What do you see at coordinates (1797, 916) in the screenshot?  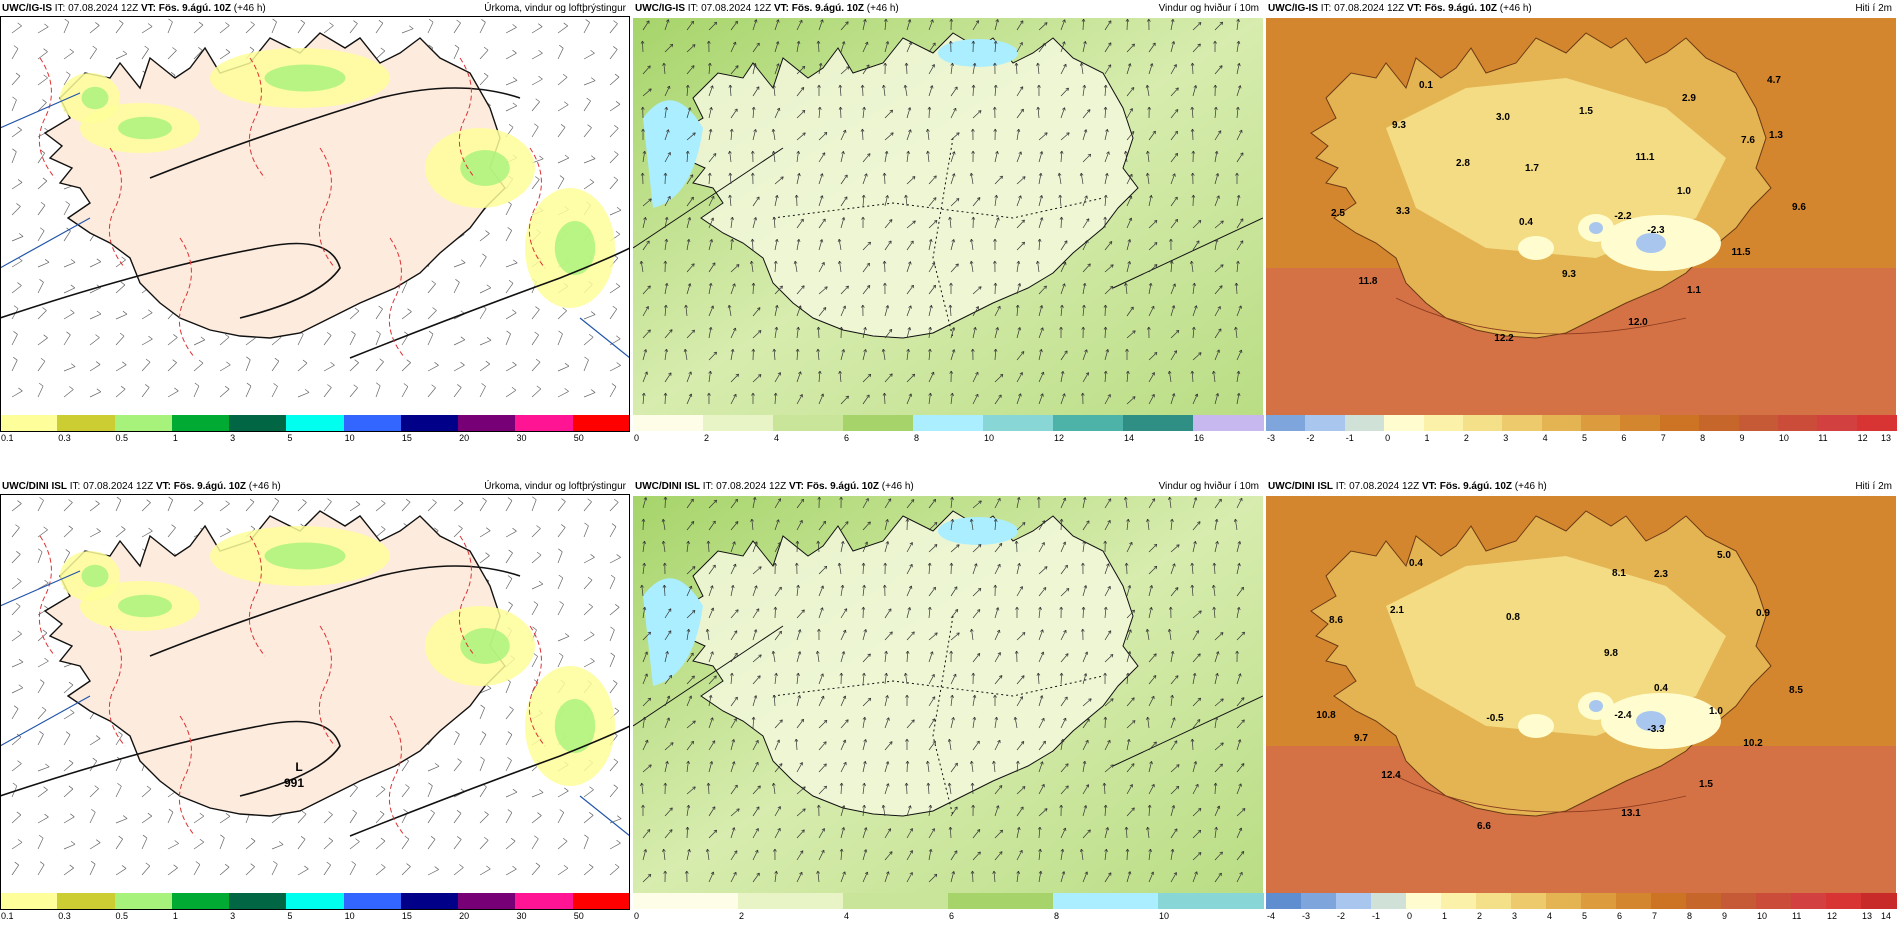 I see `colorbar-tick-label: 11` at bounding box center [1797, 916].